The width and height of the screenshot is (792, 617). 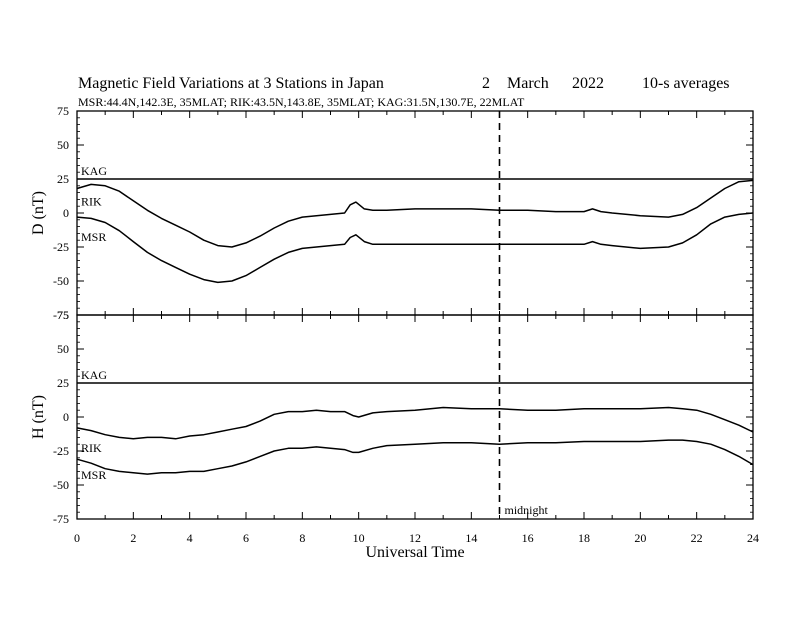 I want to click on averaging-label: 10-s averages, so click(x=686, y=83).